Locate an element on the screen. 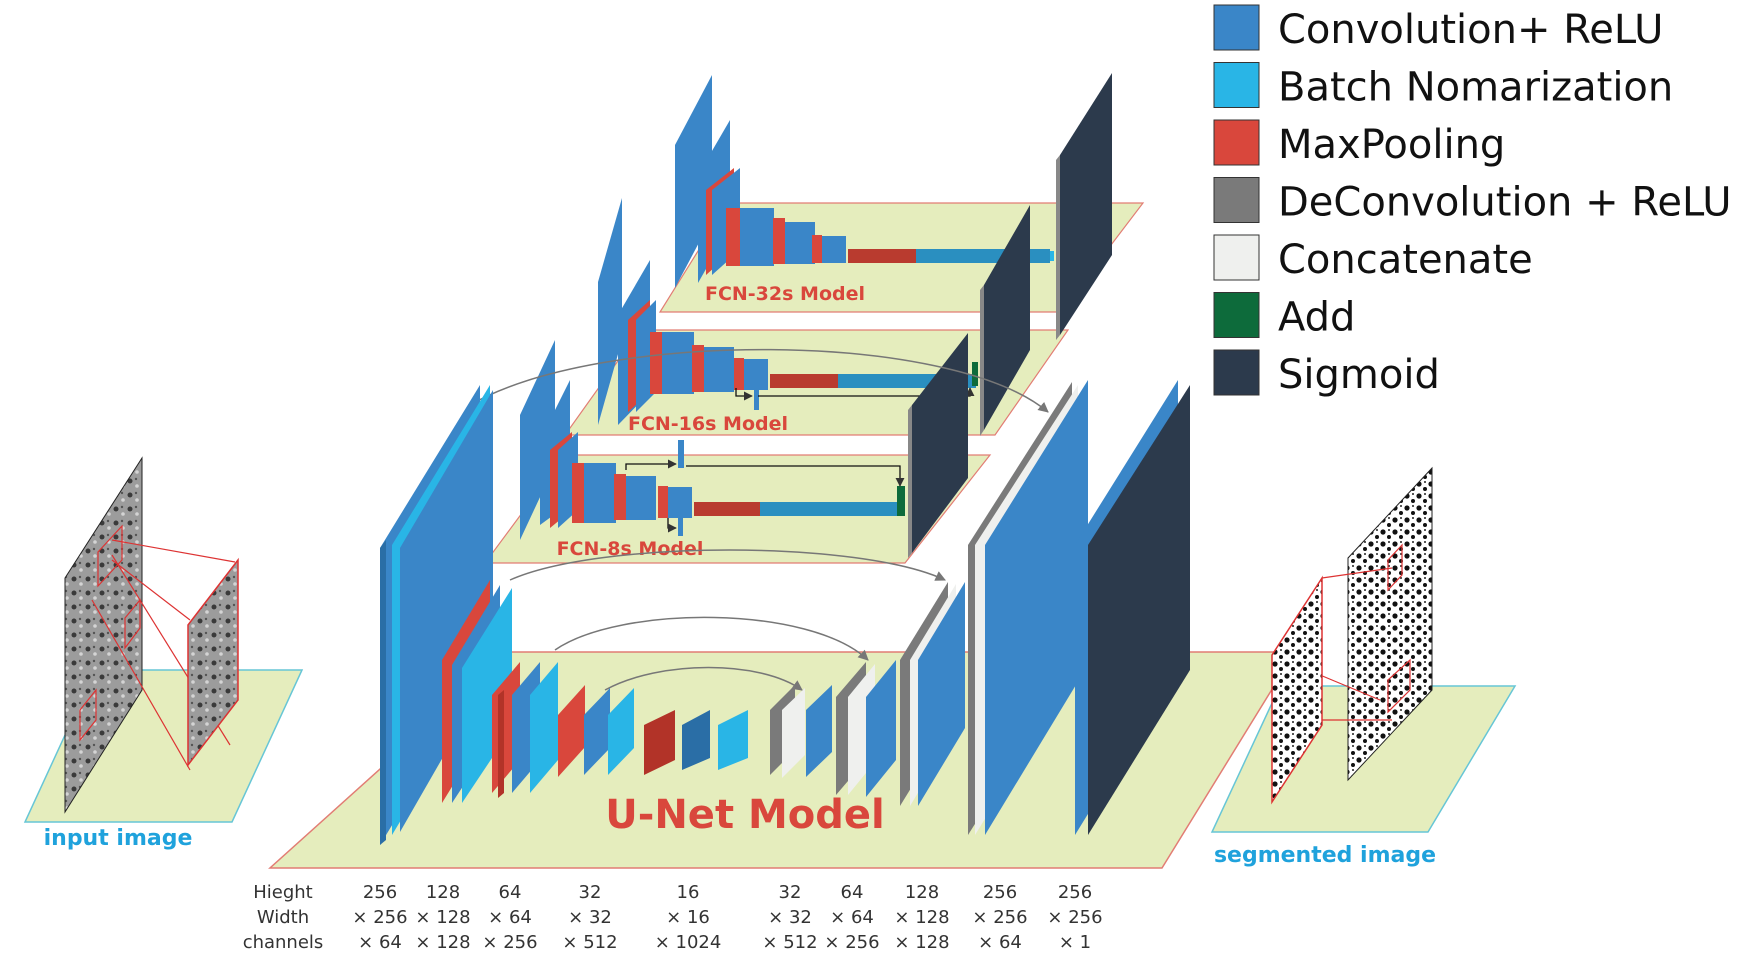  fcn16s-skip-arrow is located at coordinates (855, 394).